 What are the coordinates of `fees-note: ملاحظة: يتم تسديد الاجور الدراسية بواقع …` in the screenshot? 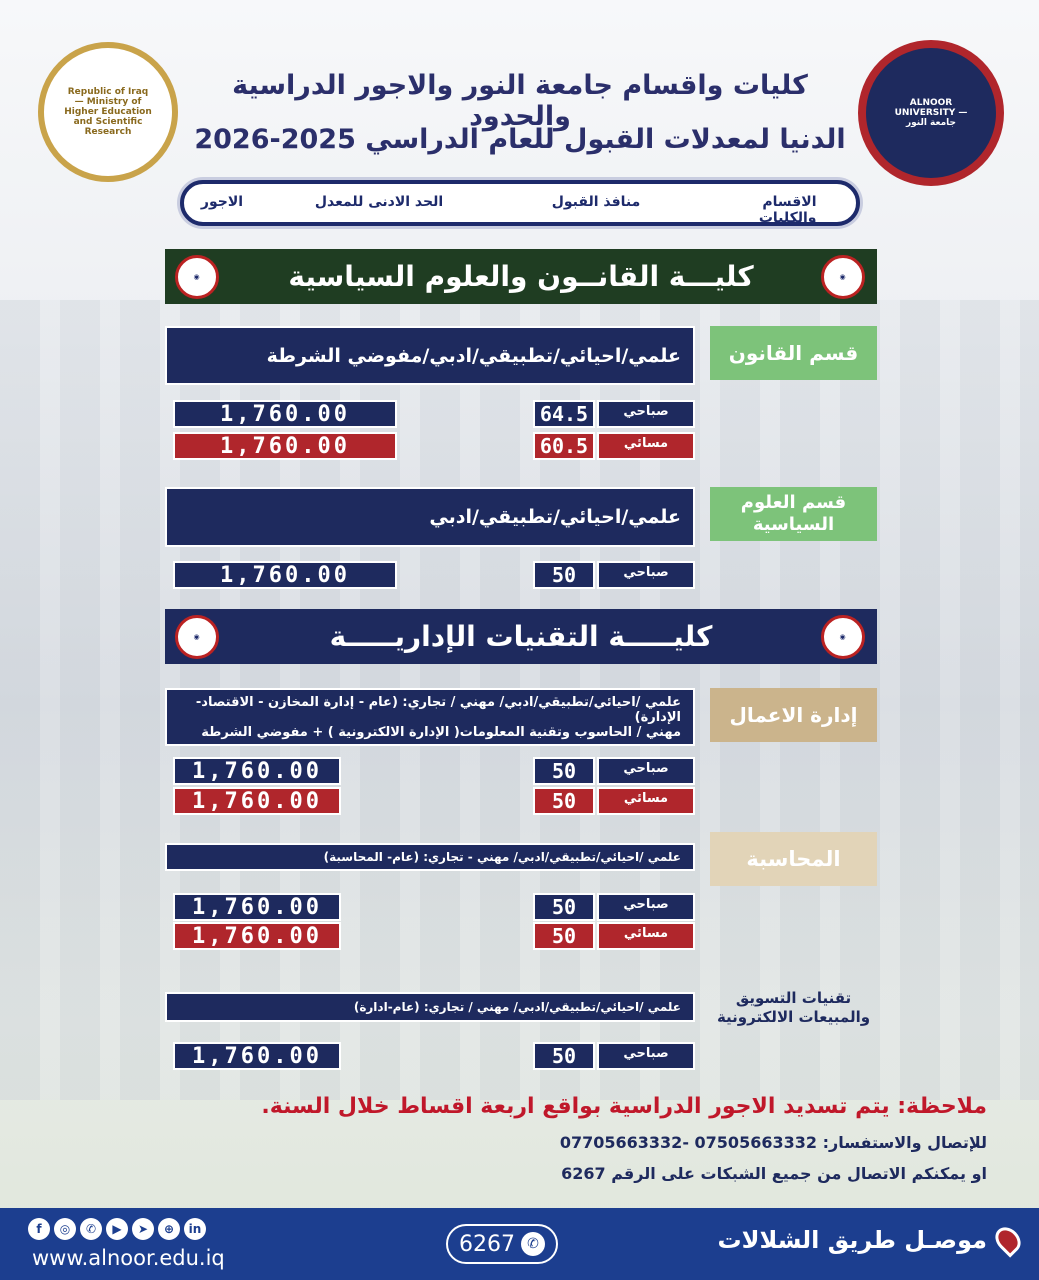 It's located at (624, 1106).